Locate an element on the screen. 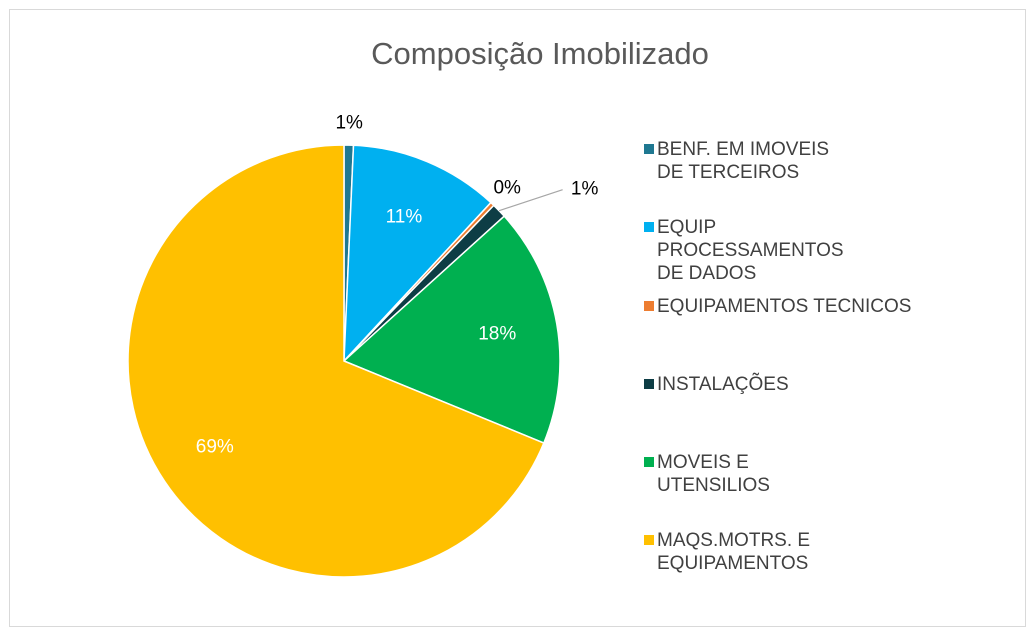 The image size is (1036, 637). legend-label: EQUIP PROCESSAMENTOS DE DADOS is located at coordinates (750, 250).